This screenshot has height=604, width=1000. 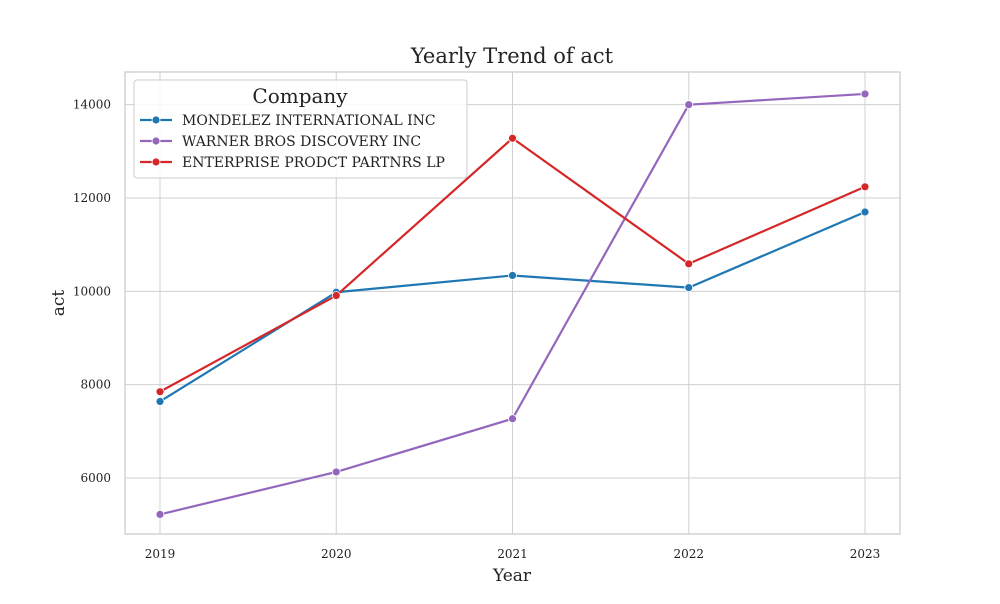 I want to click on chart-title: Yearly Trend of act, so click(x=512, y=56).